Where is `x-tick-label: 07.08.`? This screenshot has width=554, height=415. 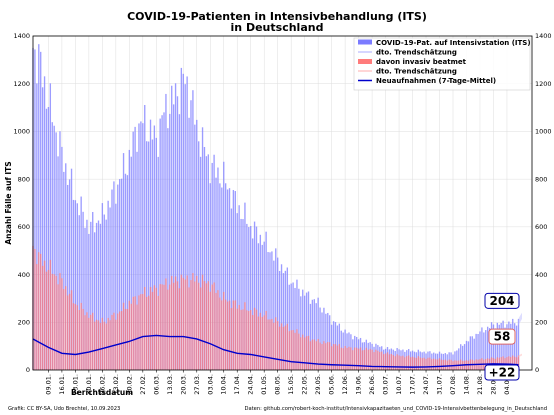
x-tick-label: 07.08. is located at coordinates (453, 384).